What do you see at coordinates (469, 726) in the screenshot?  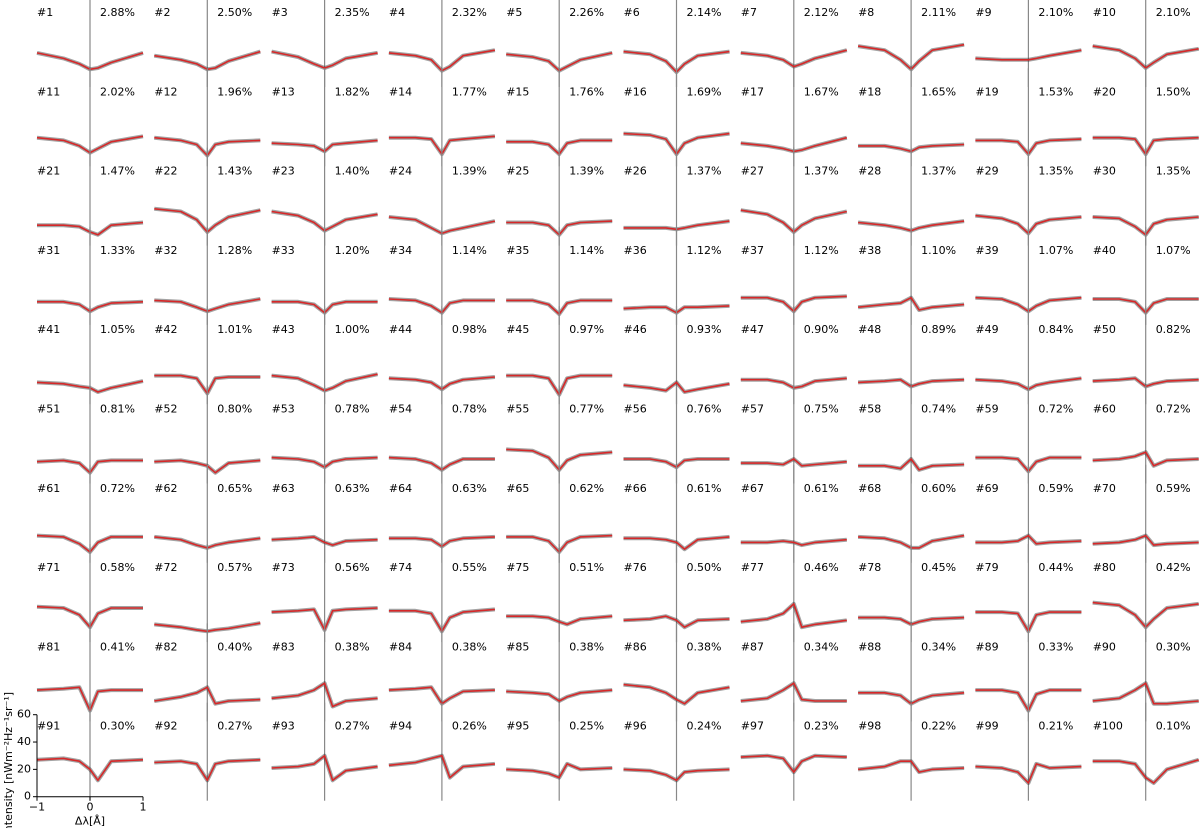 I see `panel-annotation: 0.26%` at bounding box center [469, 726].